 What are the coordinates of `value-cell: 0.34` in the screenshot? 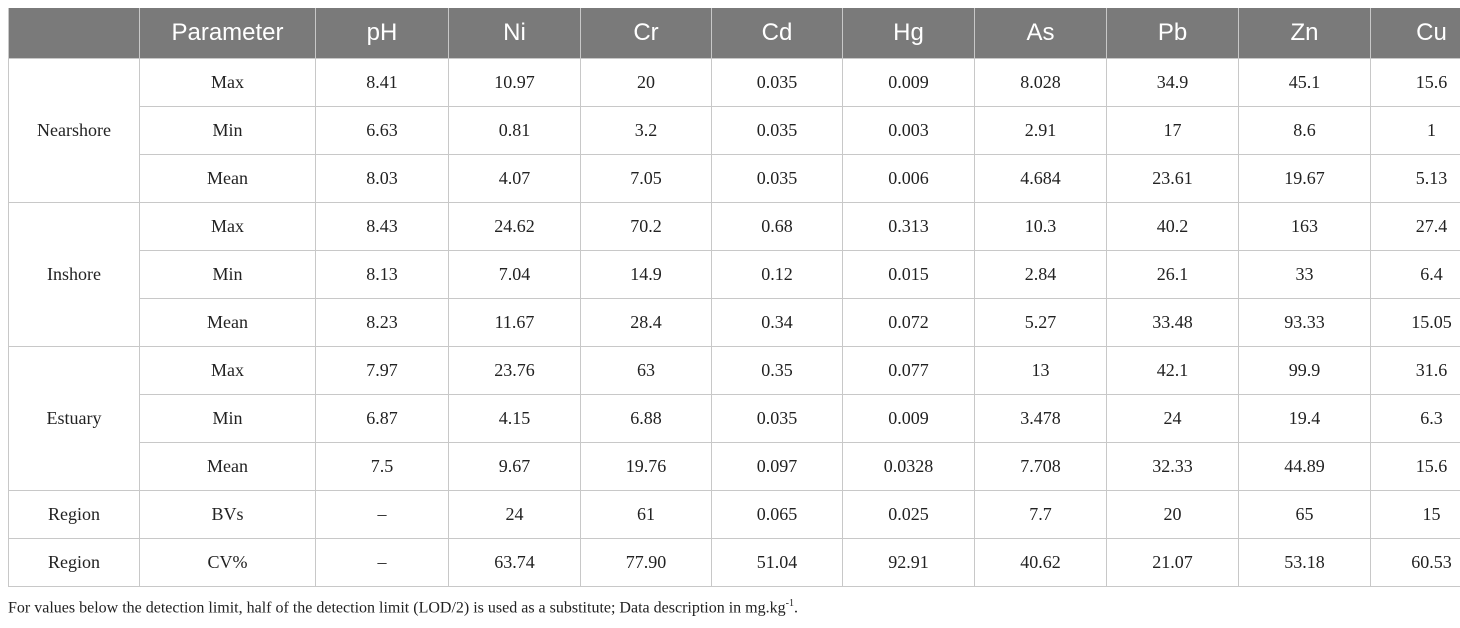 It's located at (777, 322).